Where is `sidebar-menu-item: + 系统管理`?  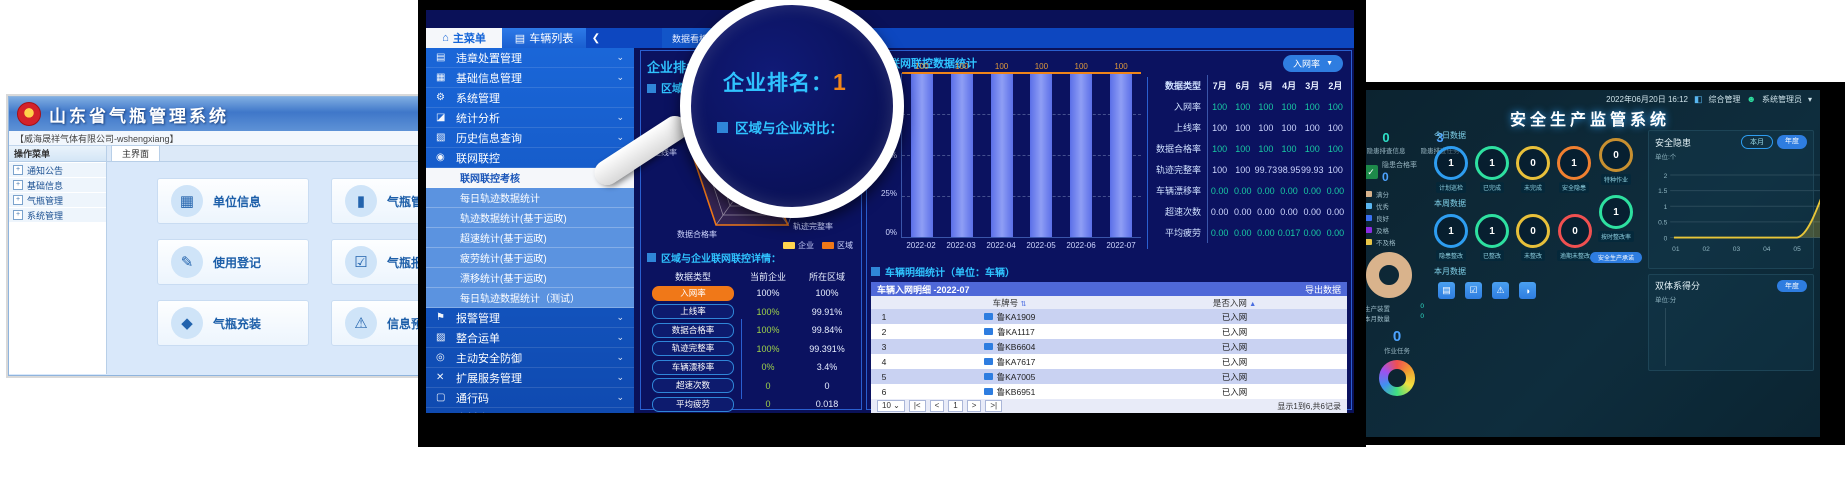
sidebar-menu-item: + 系统管理 is located at coordinates (57, 215).